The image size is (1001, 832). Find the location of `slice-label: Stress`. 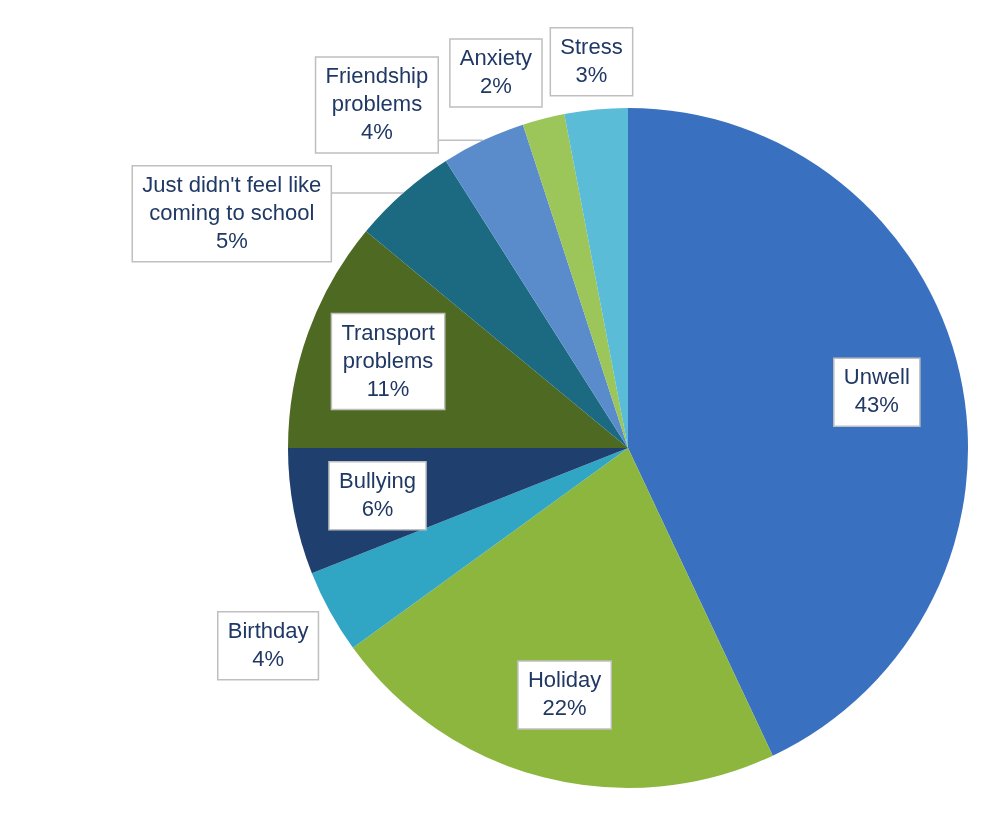

slice-label: Stress is located at coordinates (591, 46).